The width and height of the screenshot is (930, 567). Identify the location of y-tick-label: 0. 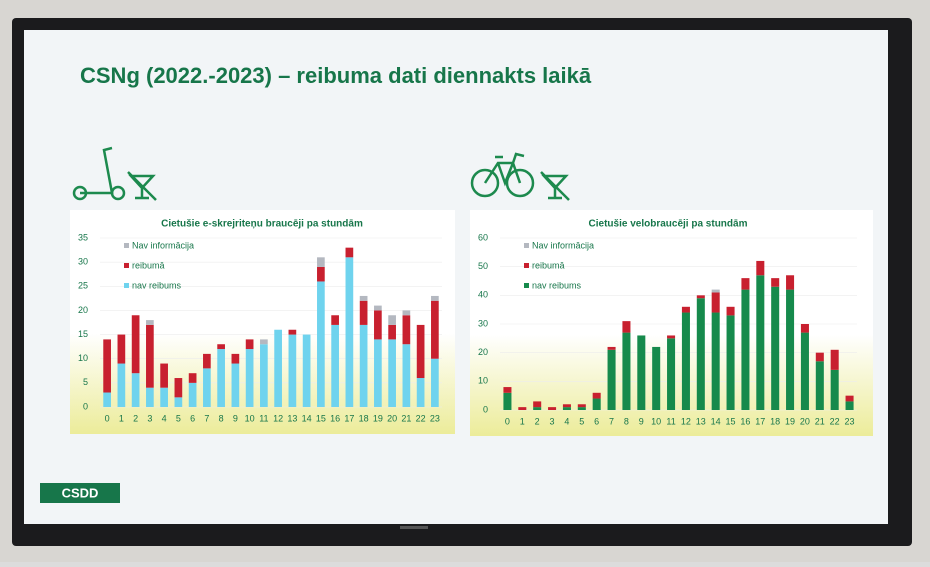
(485, 409).